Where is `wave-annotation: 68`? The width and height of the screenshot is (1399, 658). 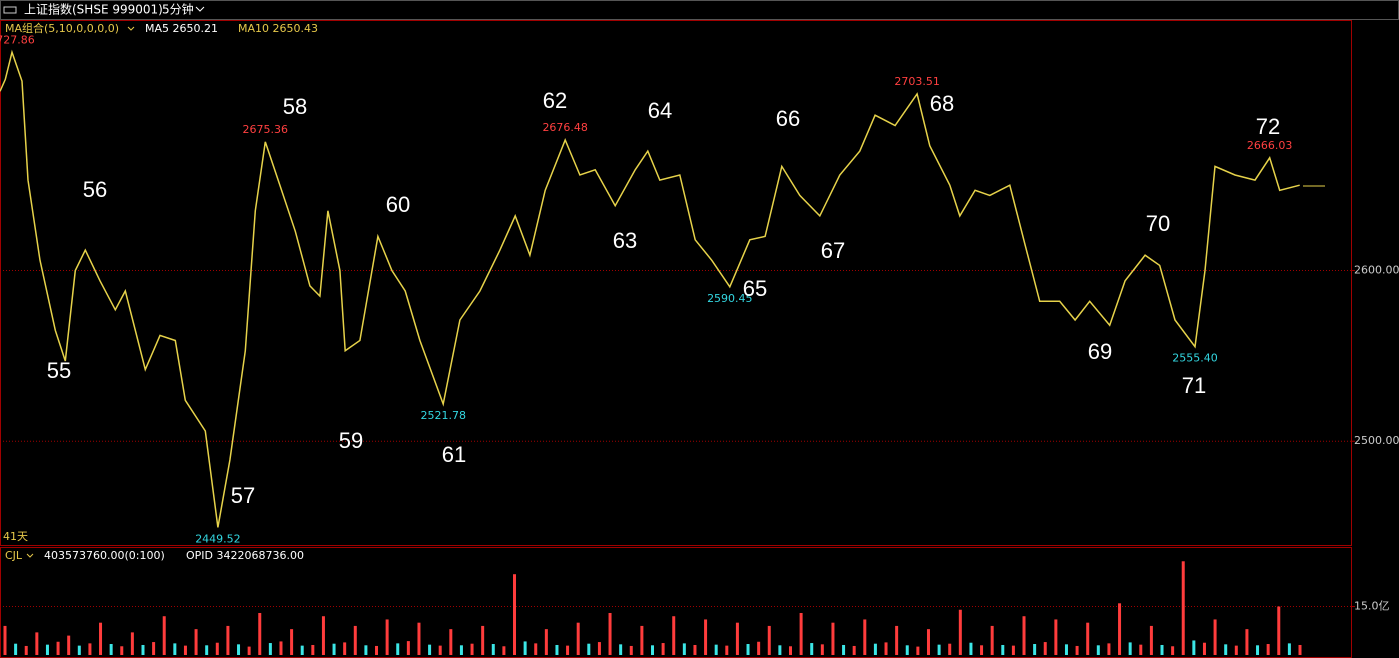
wave-annotation: 68 is located at coordinates (942, 103).